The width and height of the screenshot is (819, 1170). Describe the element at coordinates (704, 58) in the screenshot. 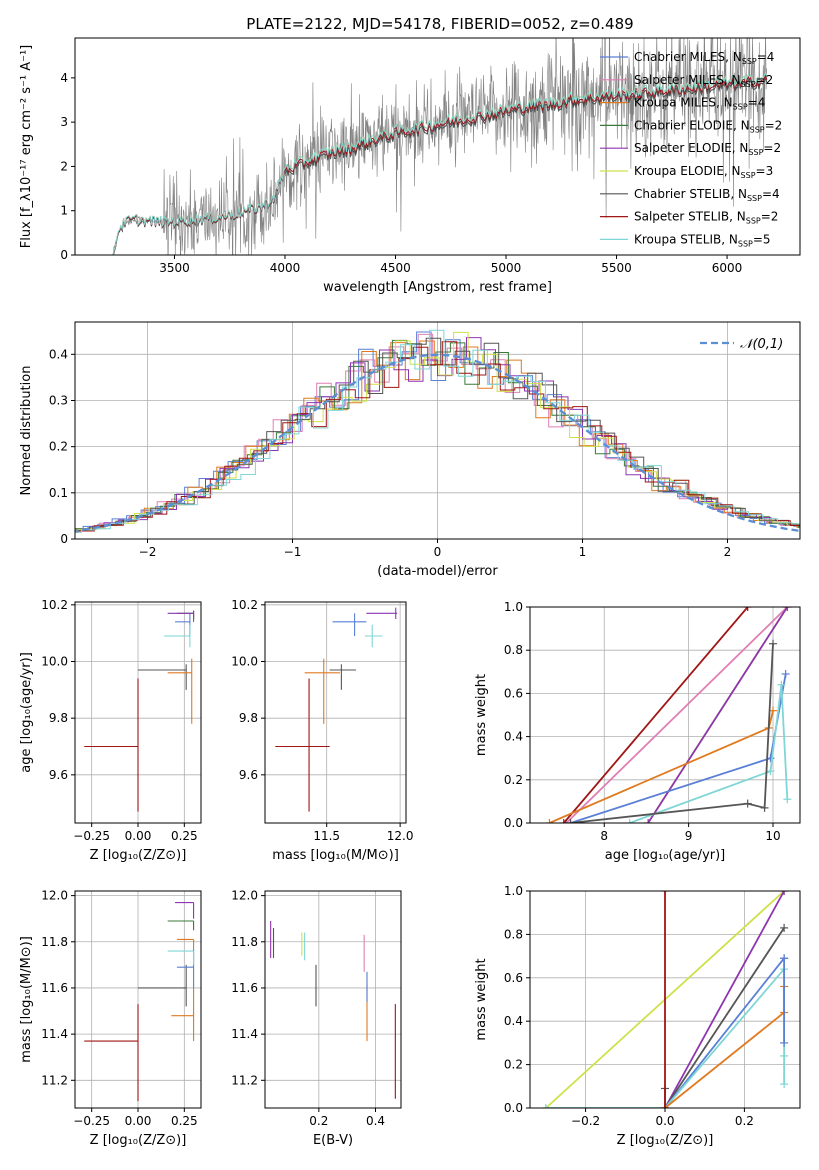

I see `legend-entry: Chabrier MILES, NSSP=4` at that location.